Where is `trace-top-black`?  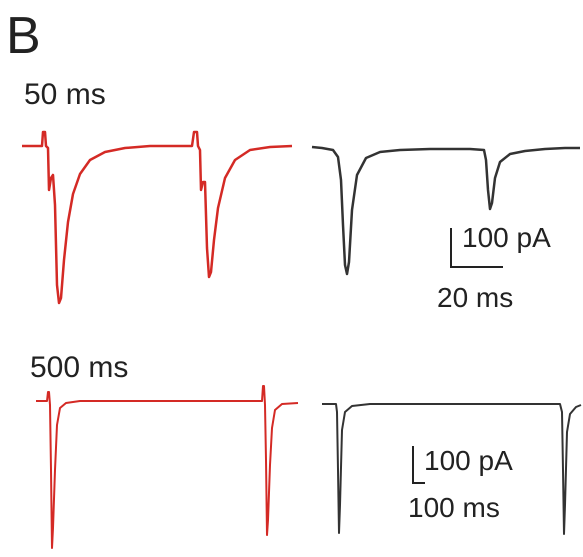 trace-top-black is located at coordinates (445, 210).